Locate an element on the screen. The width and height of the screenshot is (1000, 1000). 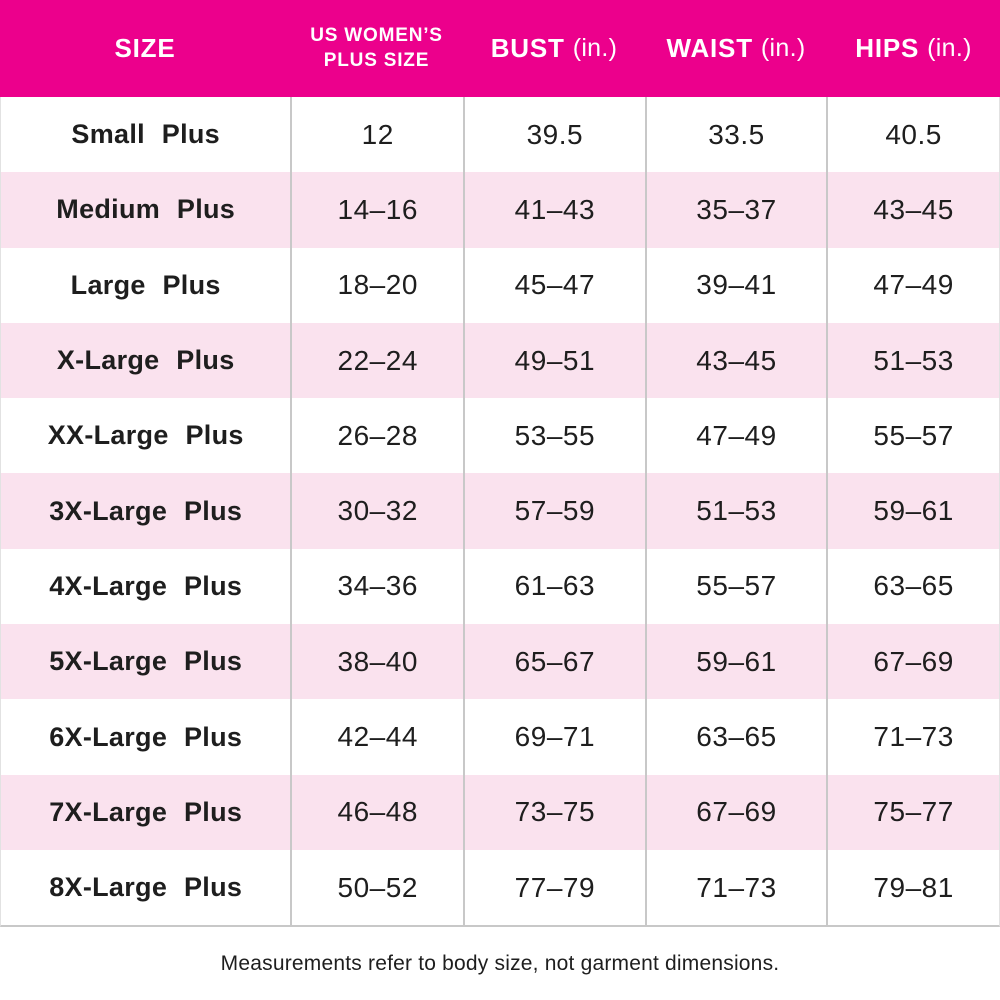
table-row: Large Plus 18–20 45–47 39–41 47–49 is located at coordinates (500, 285).